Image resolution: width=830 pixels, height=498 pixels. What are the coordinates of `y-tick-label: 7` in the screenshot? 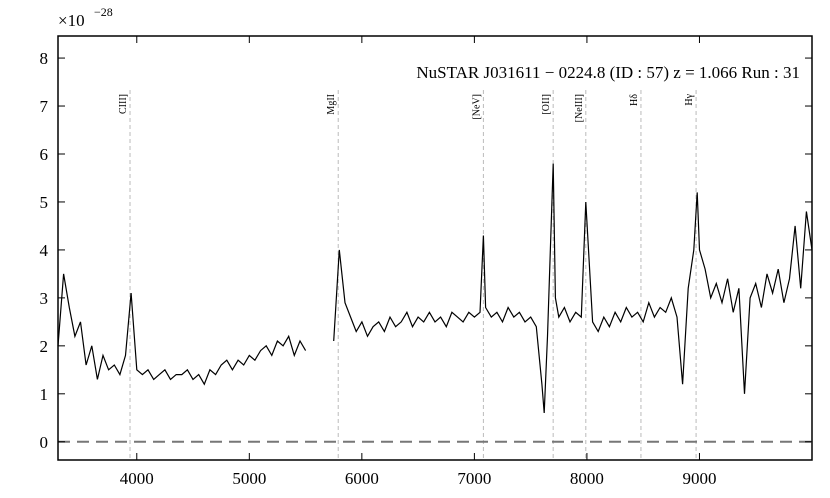 It's located at (44, 106).